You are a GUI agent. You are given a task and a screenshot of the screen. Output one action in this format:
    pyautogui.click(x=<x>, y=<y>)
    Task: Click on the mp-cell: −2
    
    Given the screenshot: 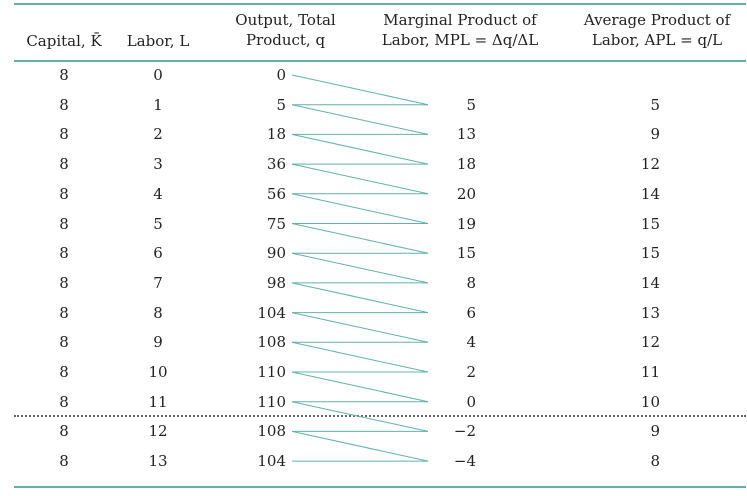 What is the action you would take?
    pyautogui.click(x=464, y=431)
    